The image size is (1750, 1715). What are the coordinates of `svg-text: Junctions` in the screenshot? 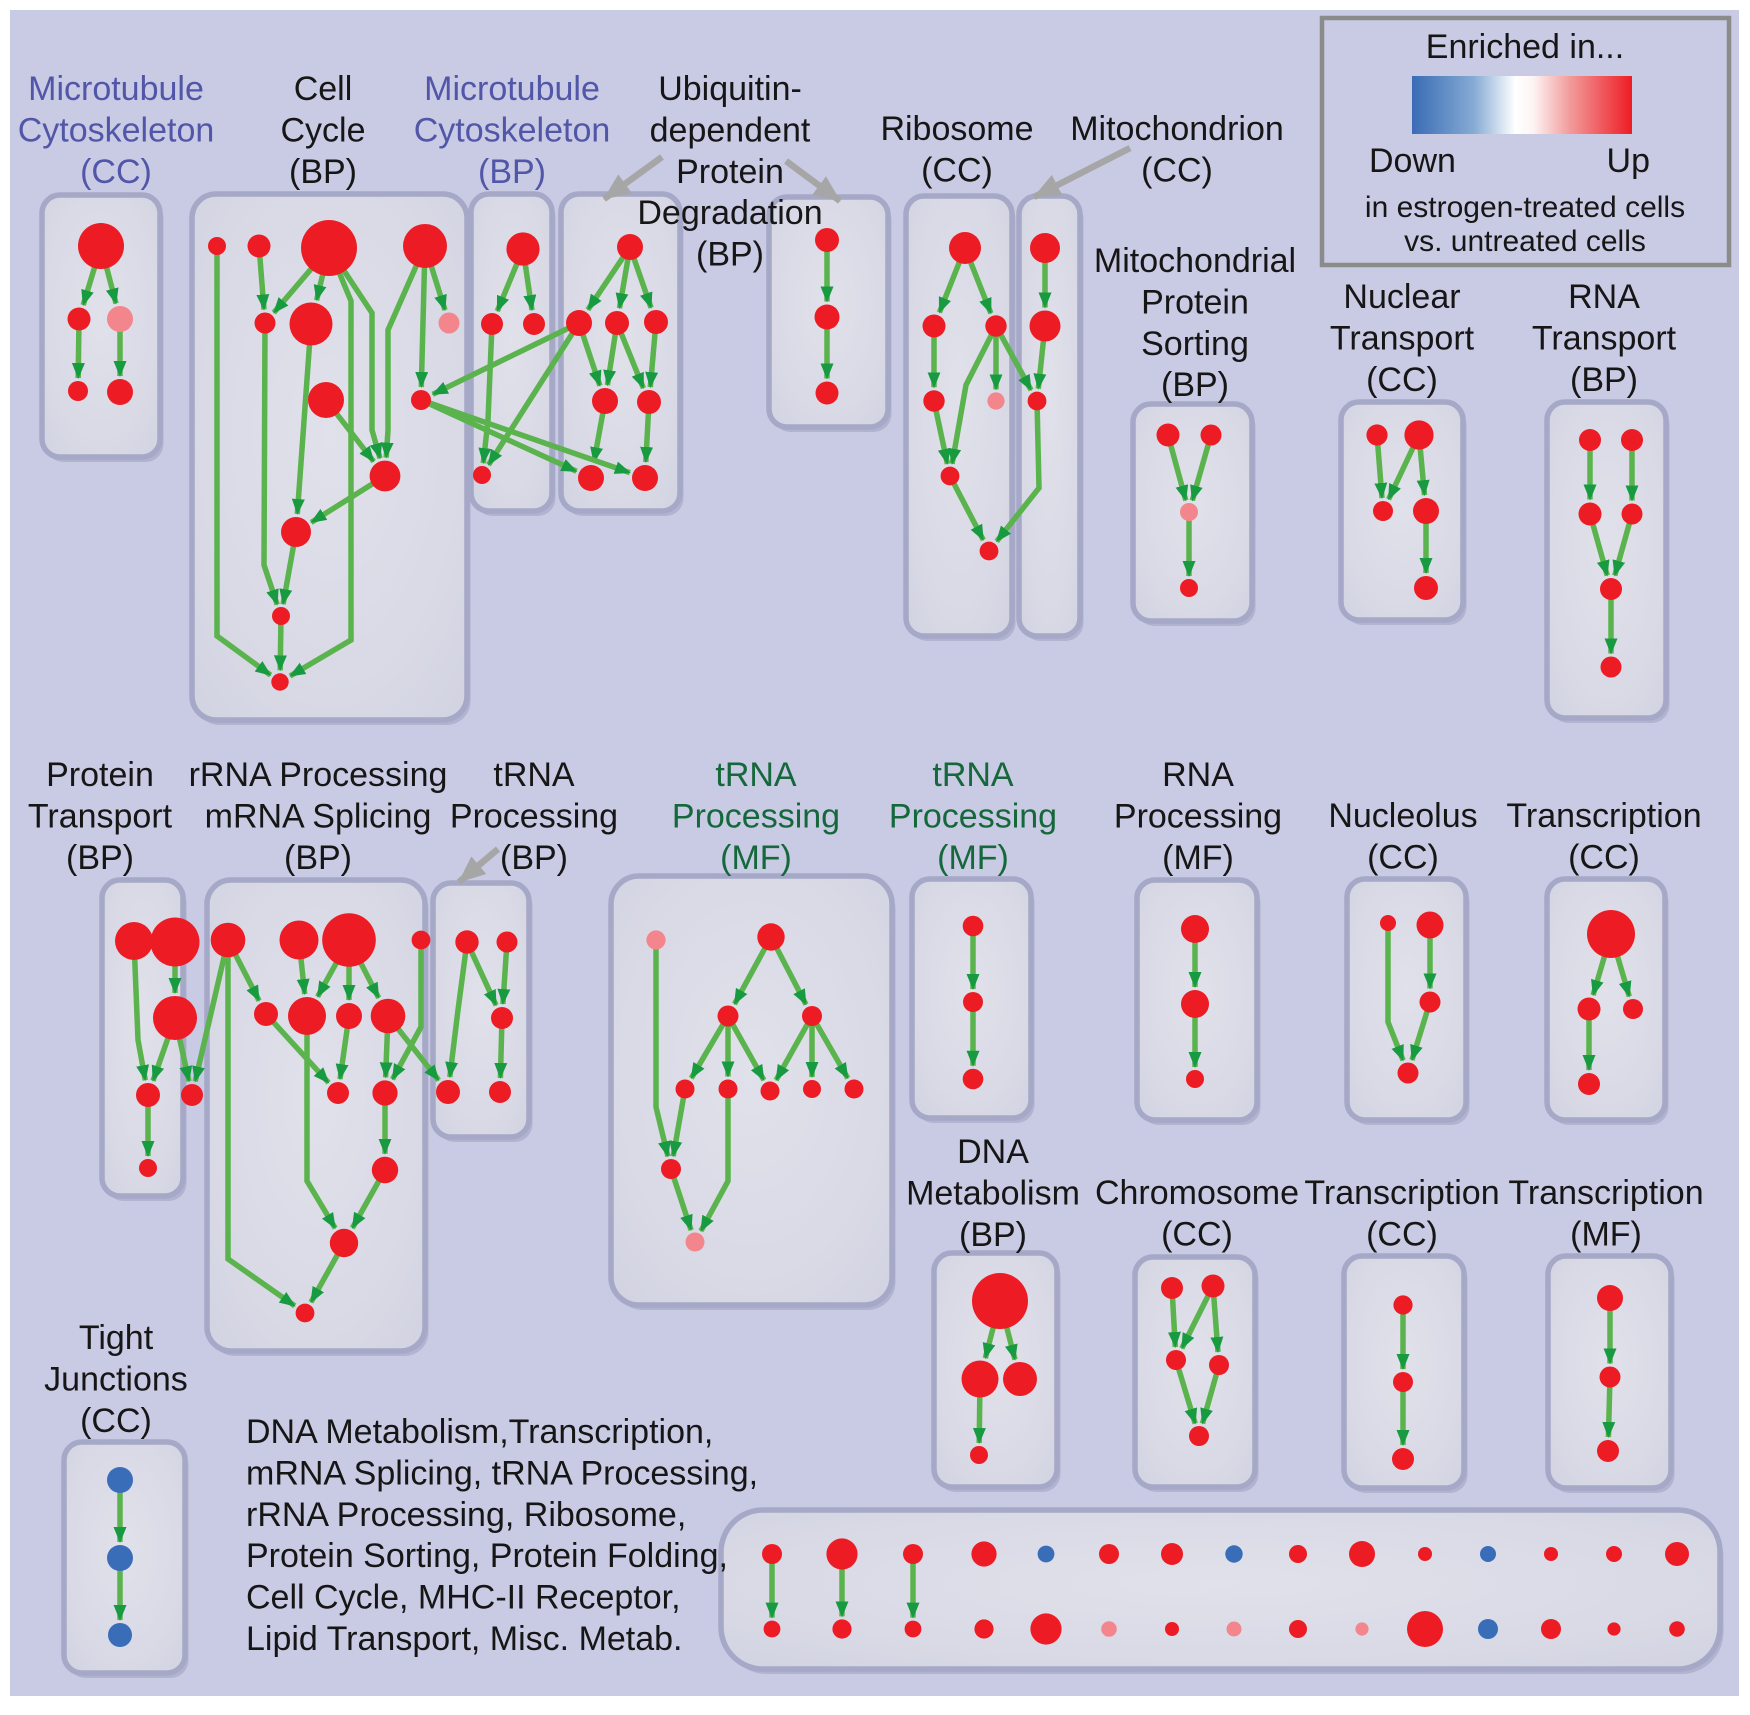 It's located at (116, 1379).